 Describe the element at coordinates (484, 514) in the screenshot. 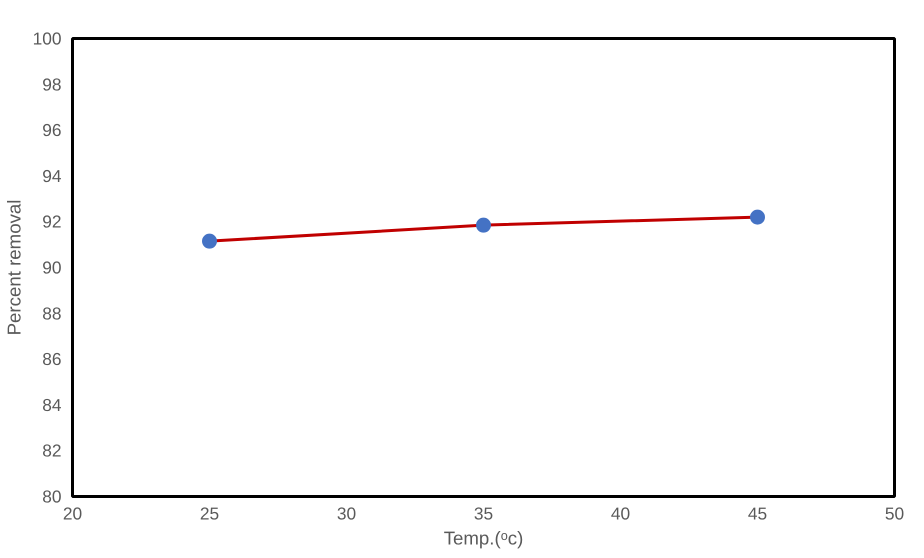

I see `x-tick-label: 35` at that location.